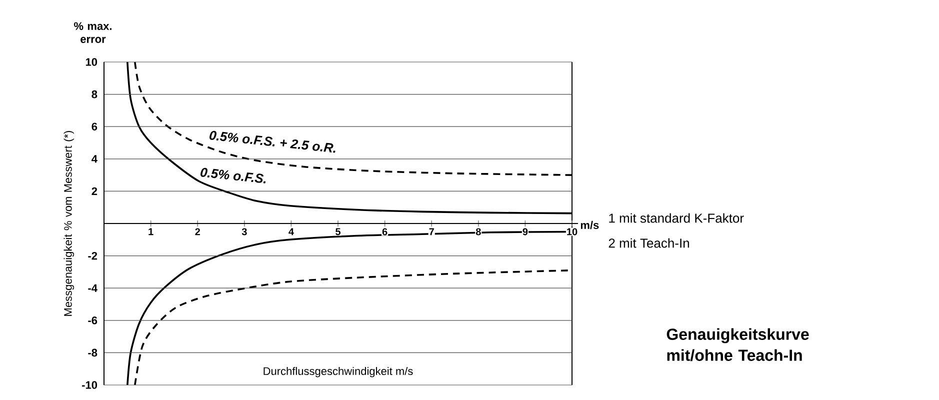  I want to click on text: m/s, so click(589, 225).